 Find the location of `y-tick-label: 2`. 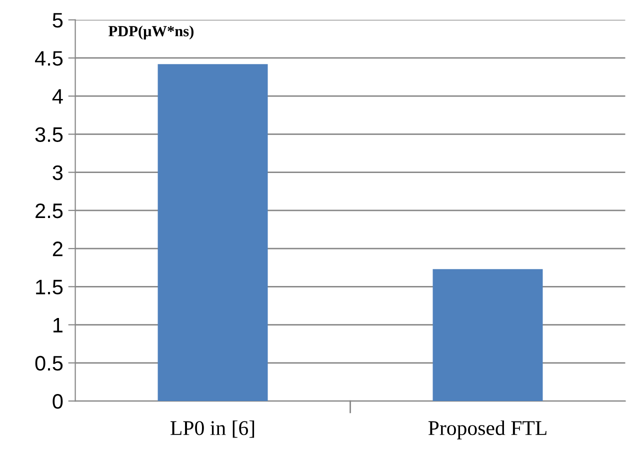

y-tick-label: 2 is located at coordinates (57, 249).